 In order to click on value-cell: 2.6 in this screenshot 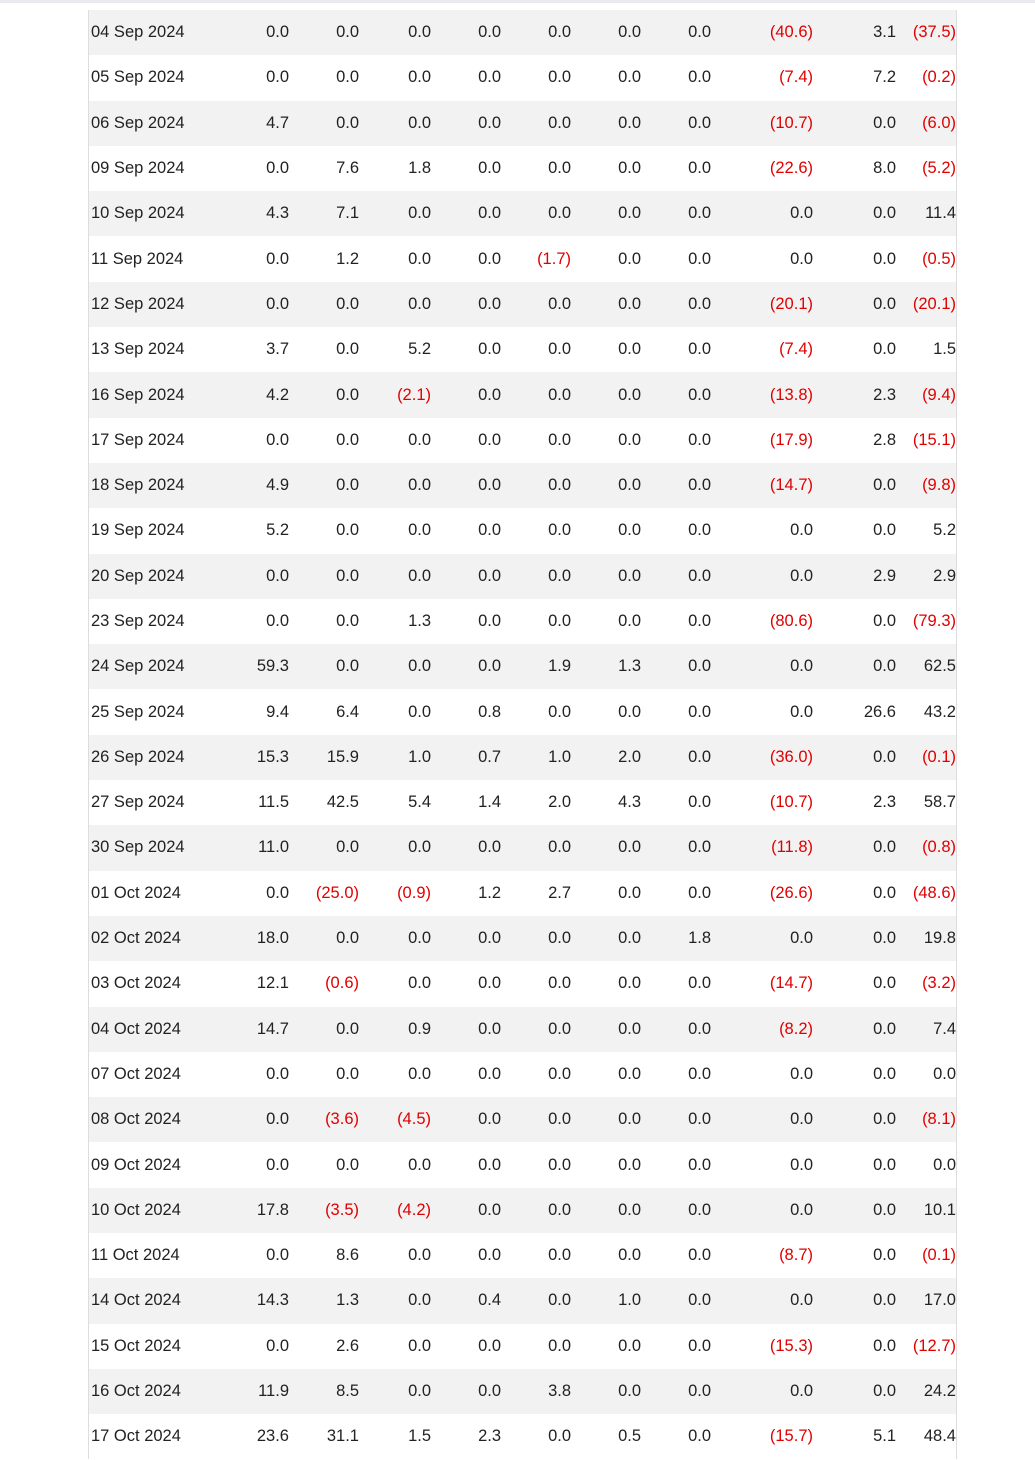, I will do `click(347, 1345)`.